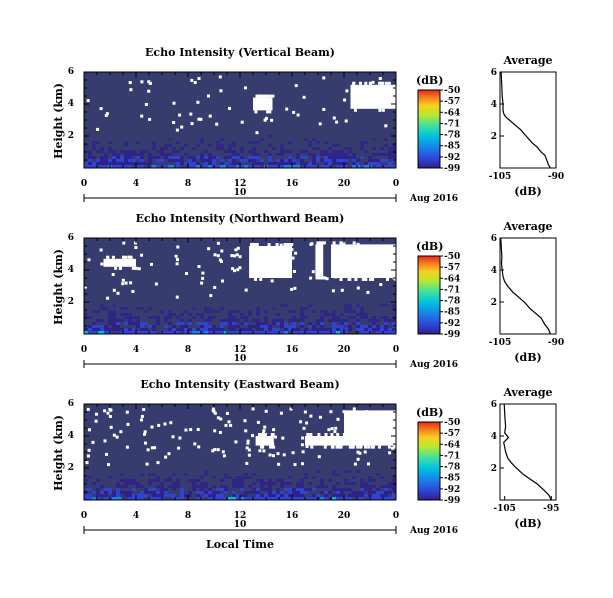 This screenshot has width=613, height=598. What do you see at coordinates (84, 516) in the screenshot?
I see `x-tick-label: 0` at bounding box center [84, 516].